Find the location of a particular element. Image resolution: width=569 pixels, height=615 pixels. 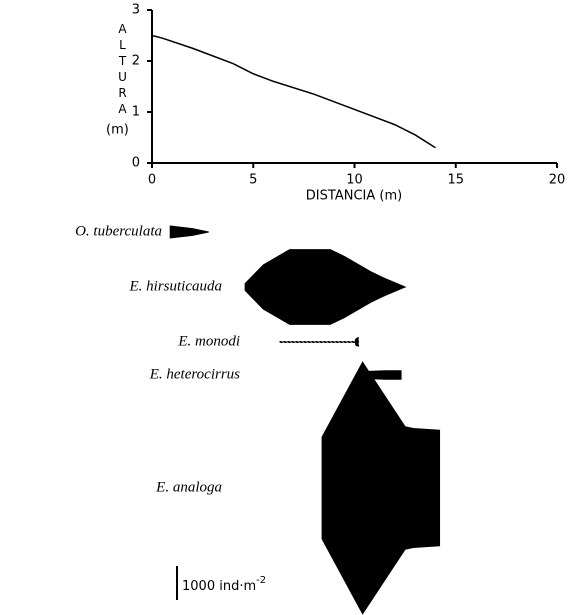

species-label: E. analoga is located at coordinates (188, 487).